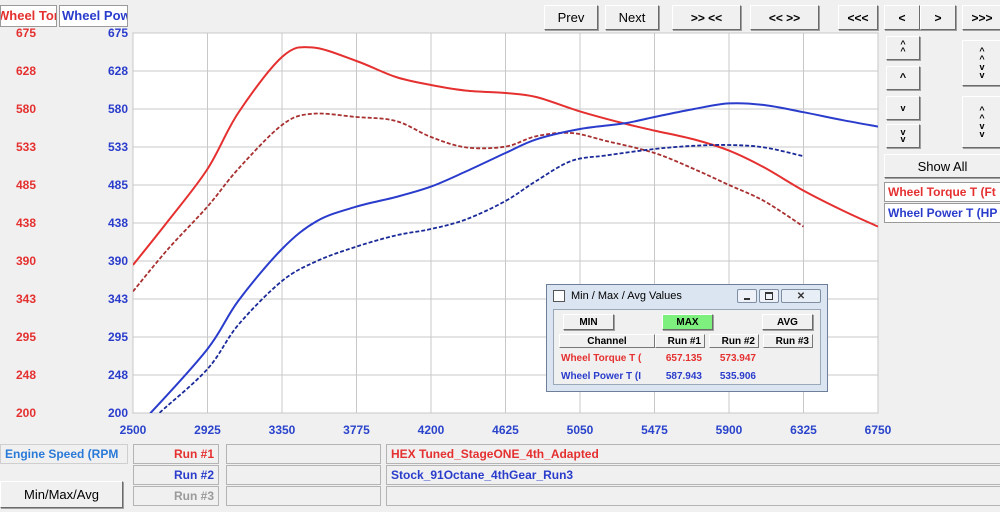 The height and width of the screenshot is (512, 1000). I want to click on dialog-app-icon, so click(559, 296).